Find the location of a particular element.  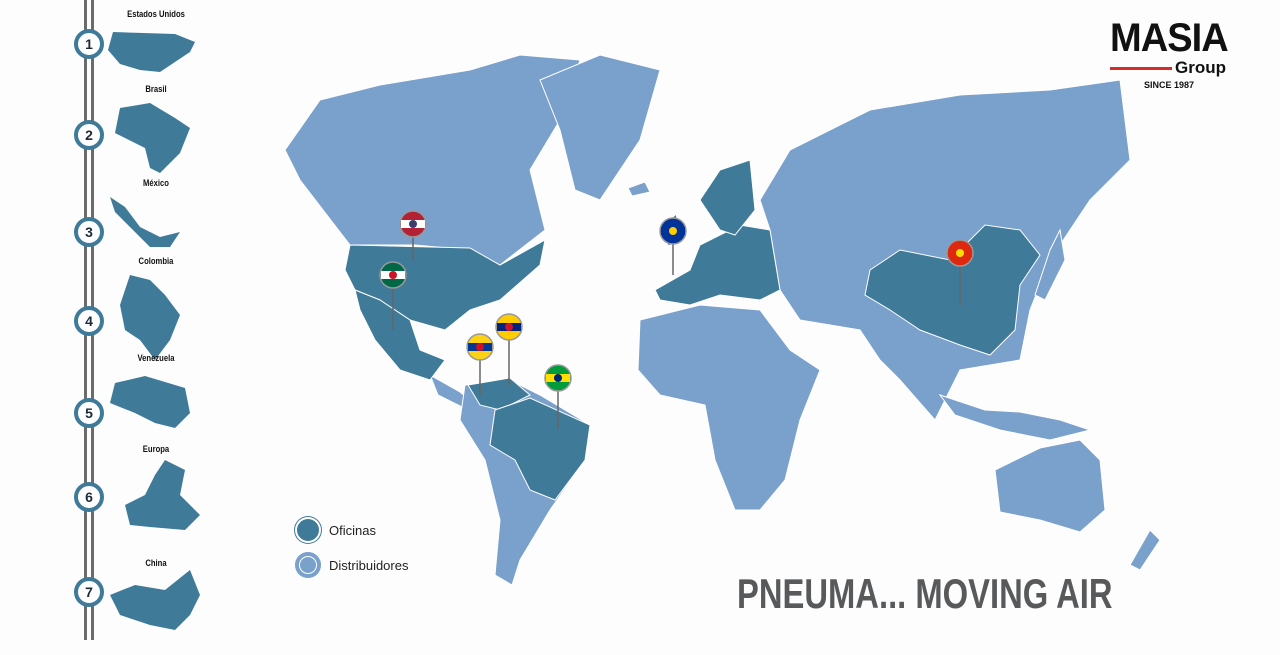

pin-europa is located at coordinates (673, 246).